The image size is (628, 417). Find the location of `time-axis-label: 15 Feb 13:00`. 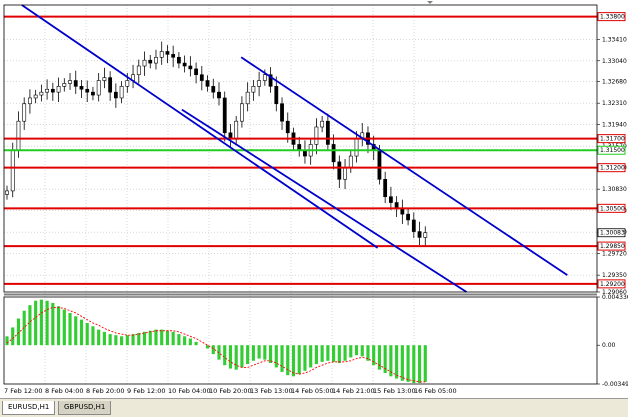

time-axis-label: 15 Feb 13:00 is located at coordinates (394, 391).